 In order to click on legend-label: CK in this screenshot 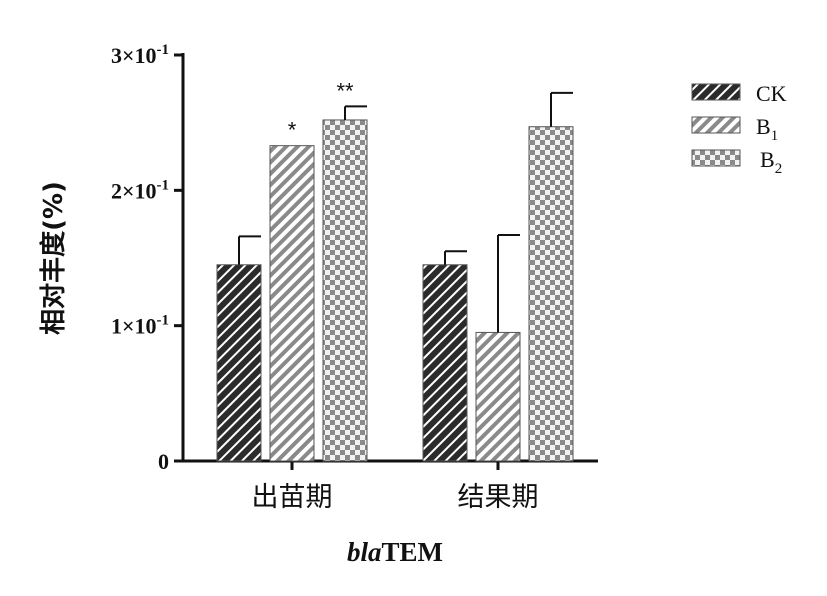, I will do `click(771, 93)`.